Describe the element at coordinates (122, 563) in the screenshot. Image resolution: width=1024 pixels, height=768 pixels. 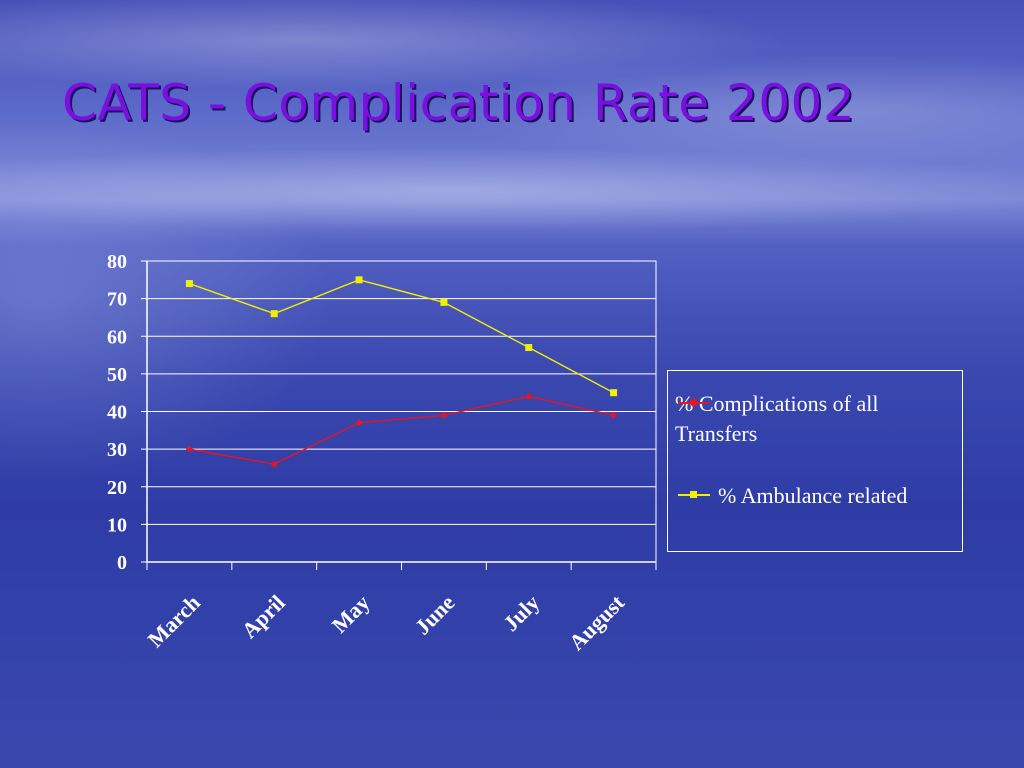
I see `y-tick-label: 0` at that location.